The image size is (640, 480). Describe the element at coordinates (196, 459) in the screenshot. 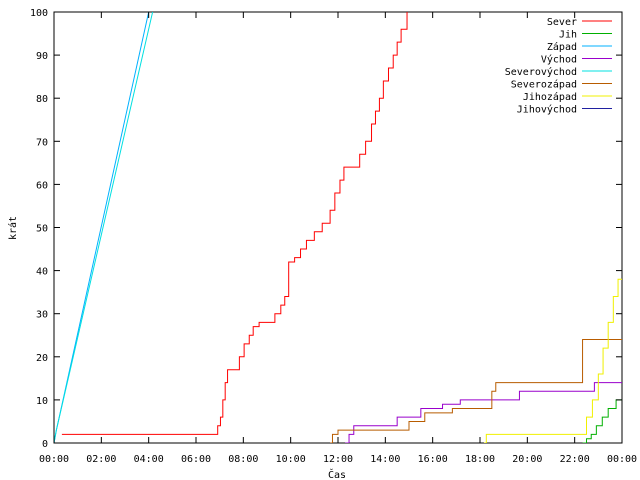

I see `x-tick-label: 06:00` at that location.